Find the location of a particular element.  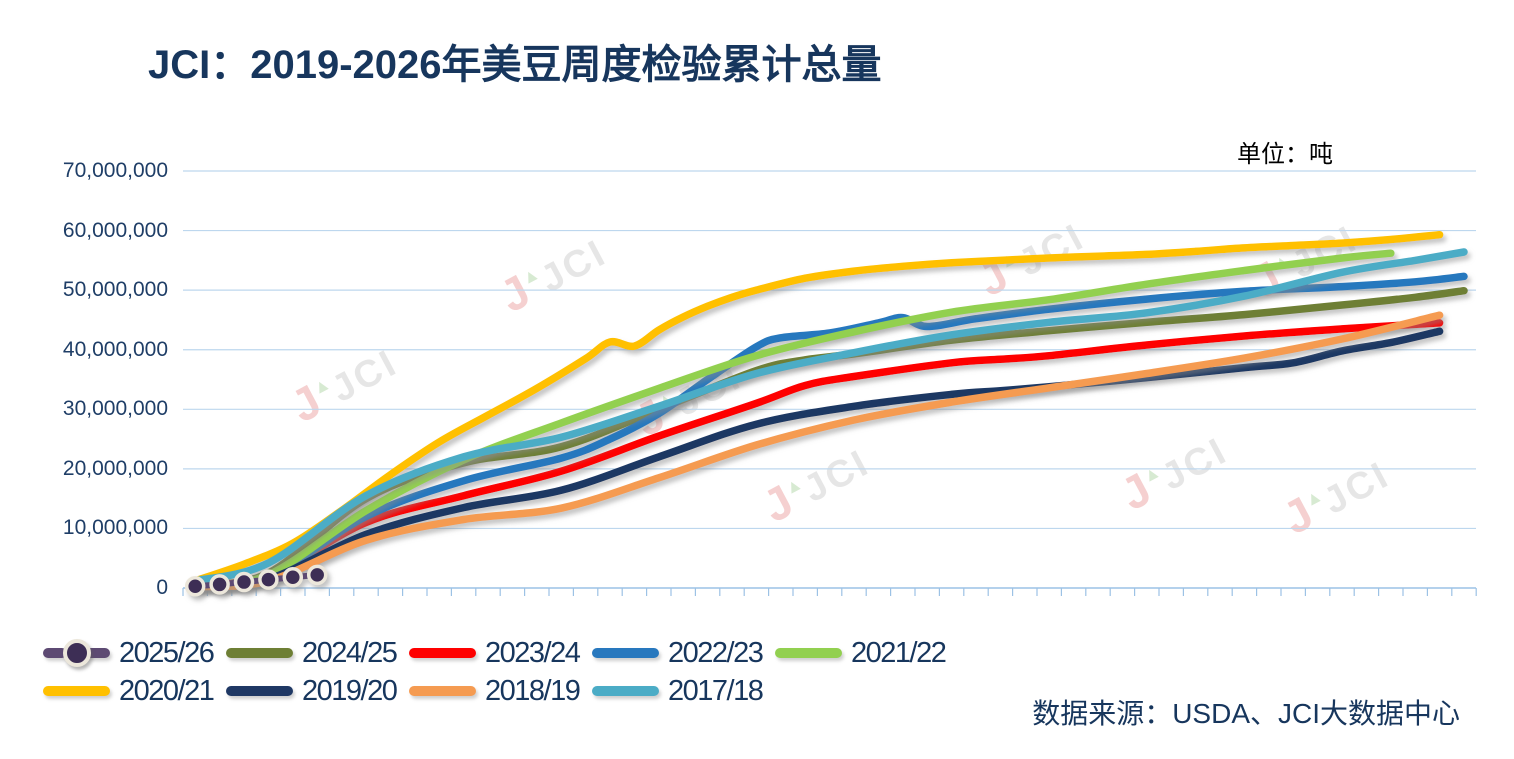

legend-item-2023-24: 2023/24 is located at coordinates (500, 653).